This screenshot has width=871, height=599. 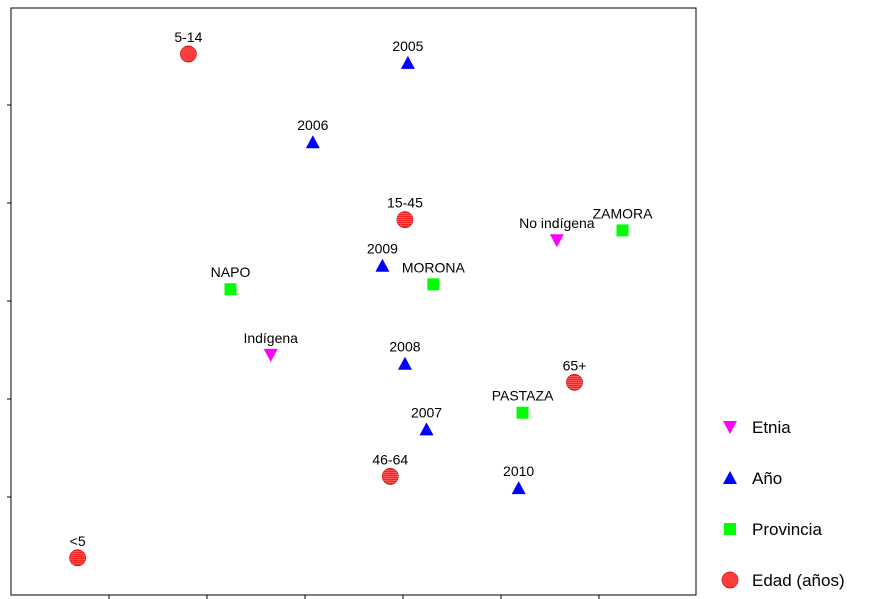 I want to click on point-label: 2006, so click(x=312, y=125).